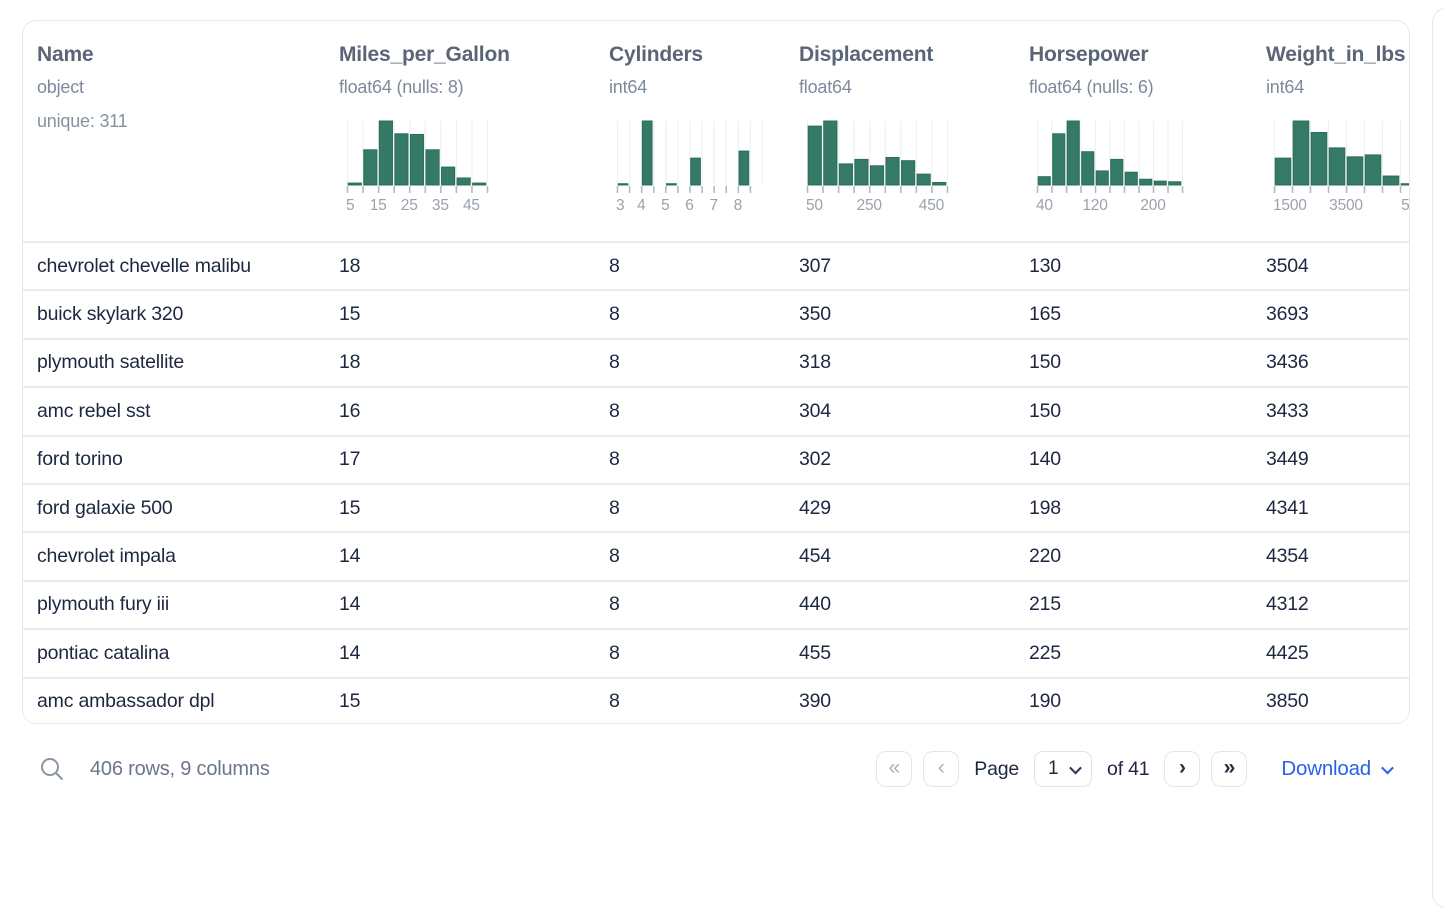  What do you see at coordinates (1091, 87) in the screenshot?
I see `column-dtype: float64 (nulls: 6)` at bounding box center [1091, 87].